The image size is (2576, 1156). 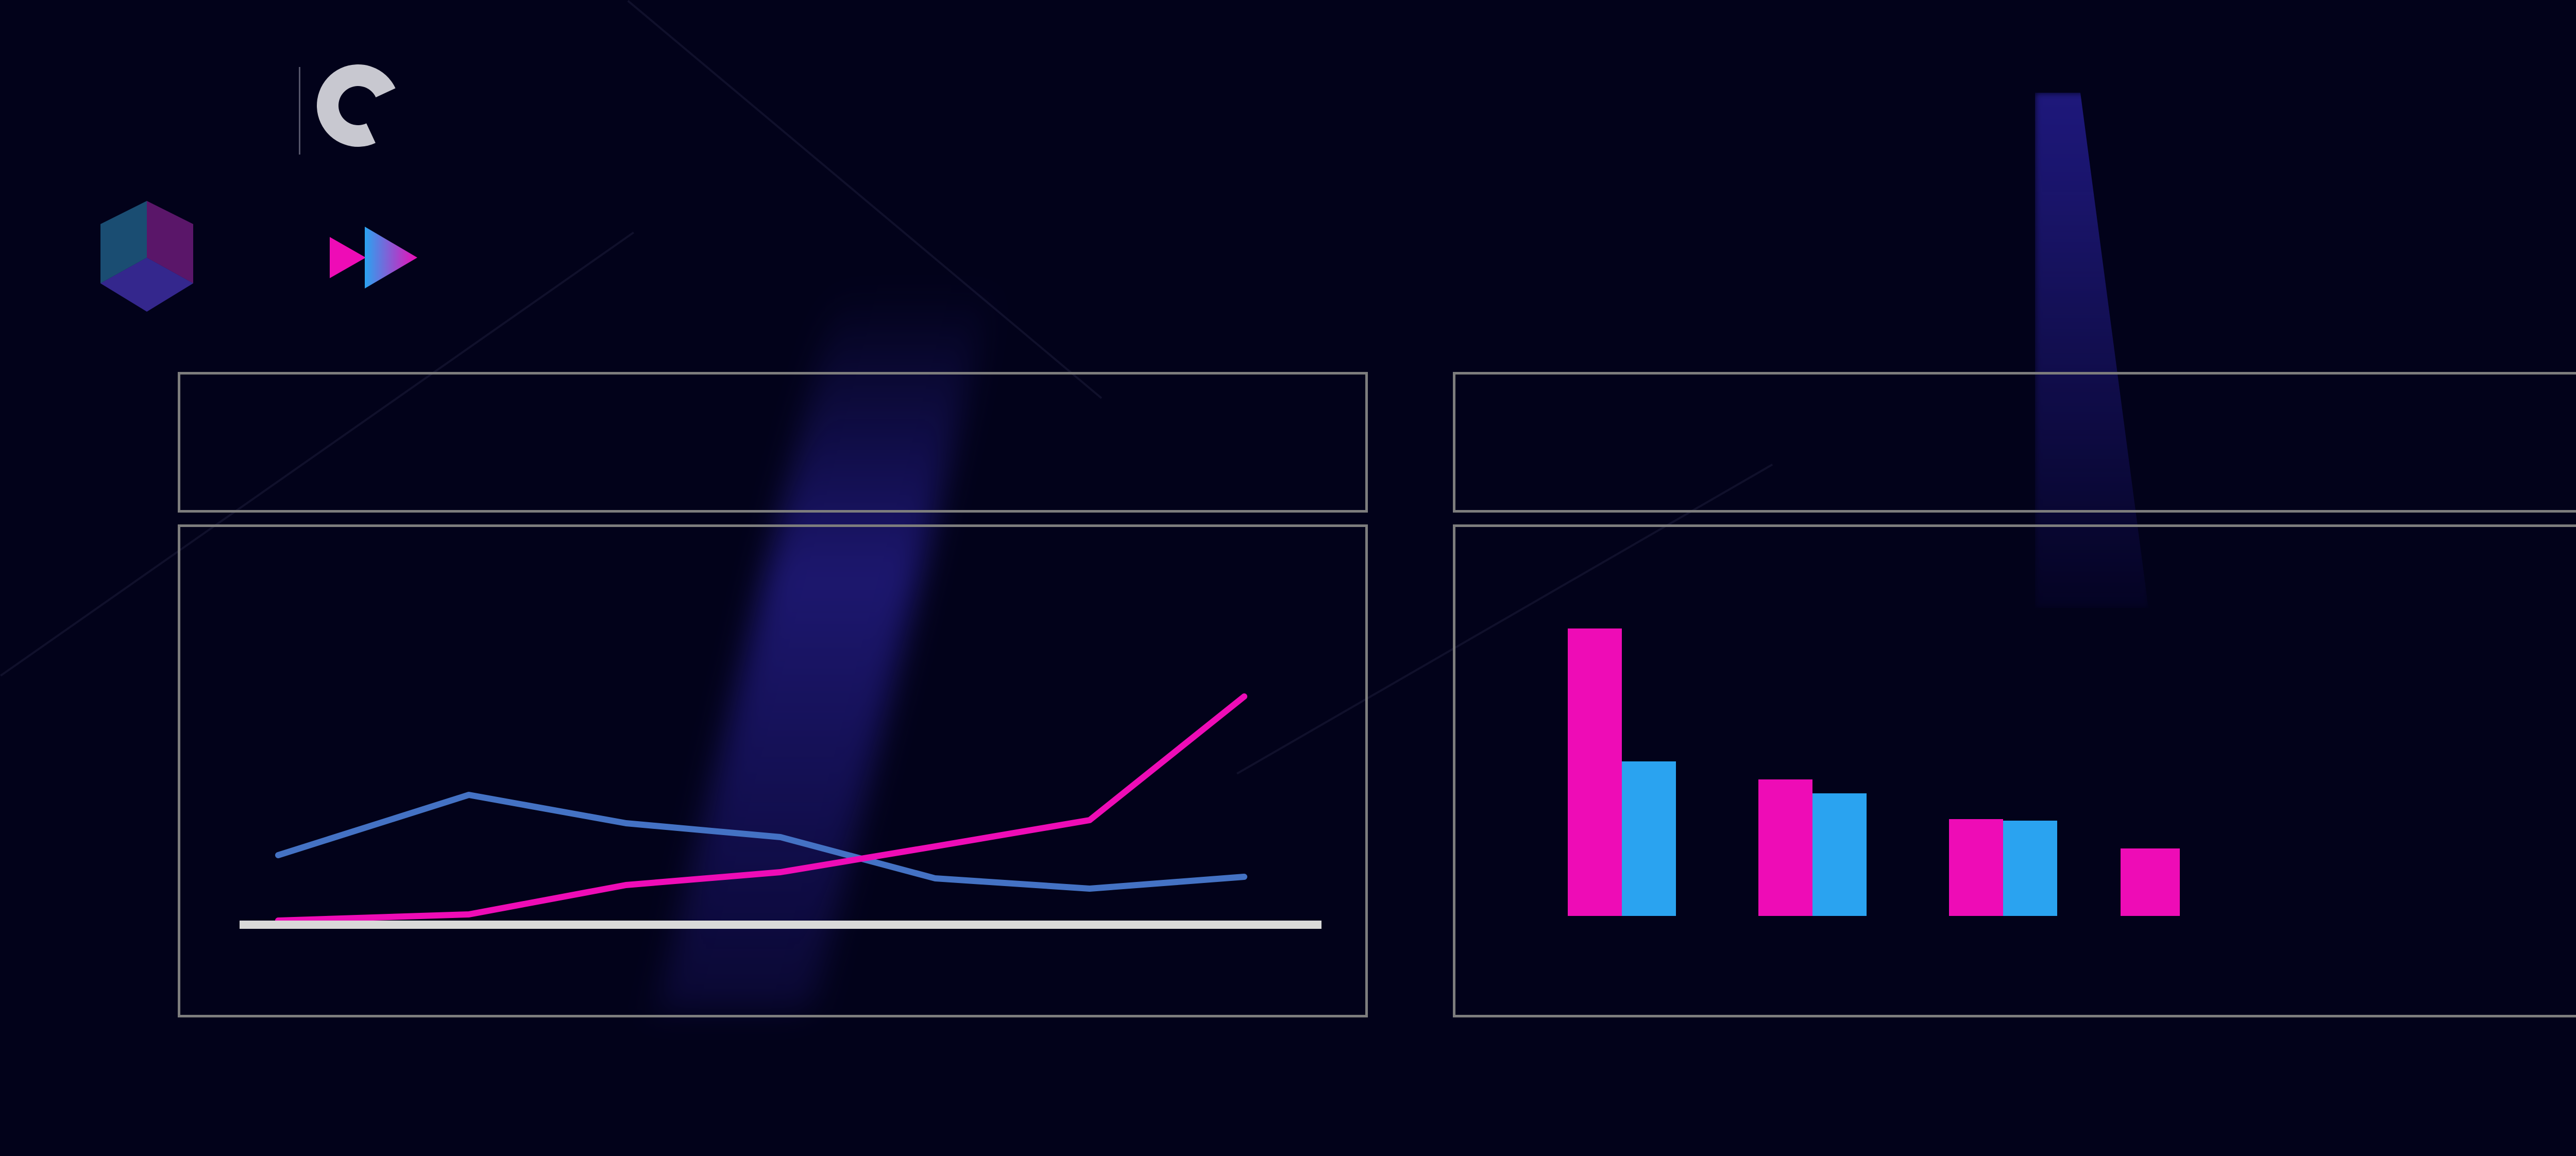 What do you see at coordinates (761, 842) in the screenshot?
I see `fuel-age-line` at bounding box center [761, 842].